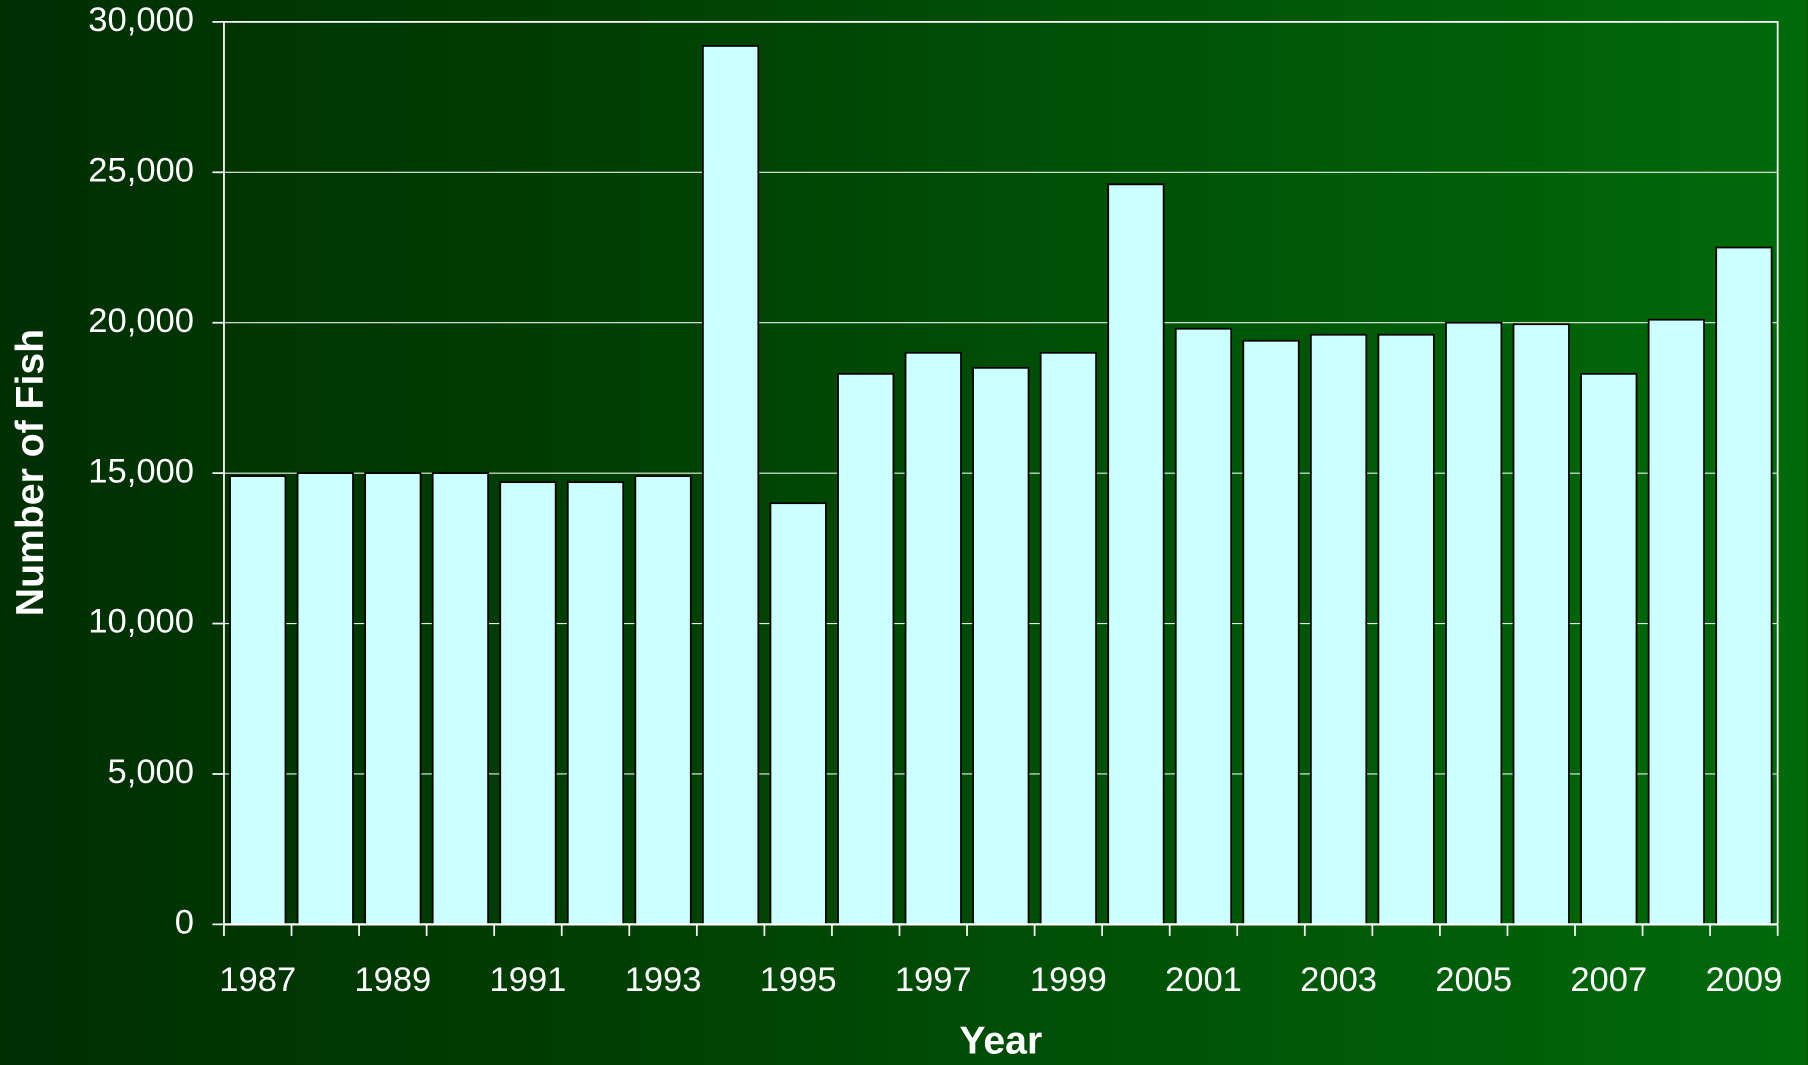 The width and height of the screenshot is (1808, 1065). What do you see at coordinates (1608, 980) in the screenshot?
I see `x-tick-label: 2007` at bounding box center [1608, 980].